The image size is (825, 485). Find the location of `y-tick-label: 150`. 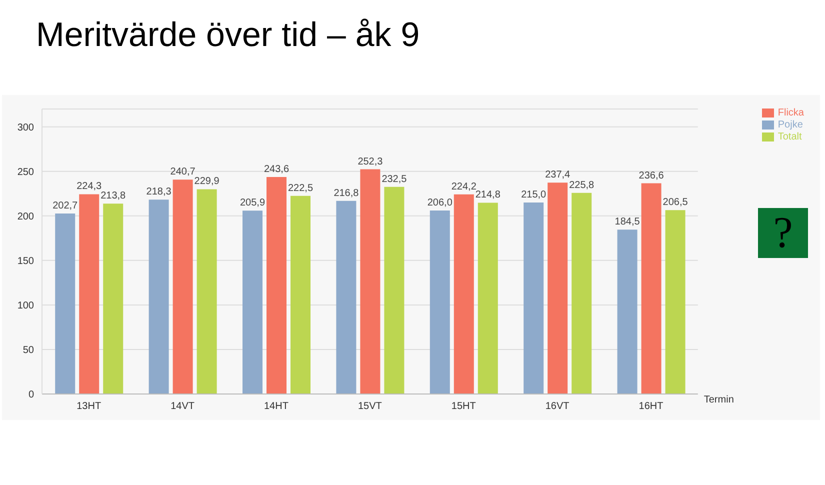

y-tick-label: 150 is located at coordinates (25, 261).